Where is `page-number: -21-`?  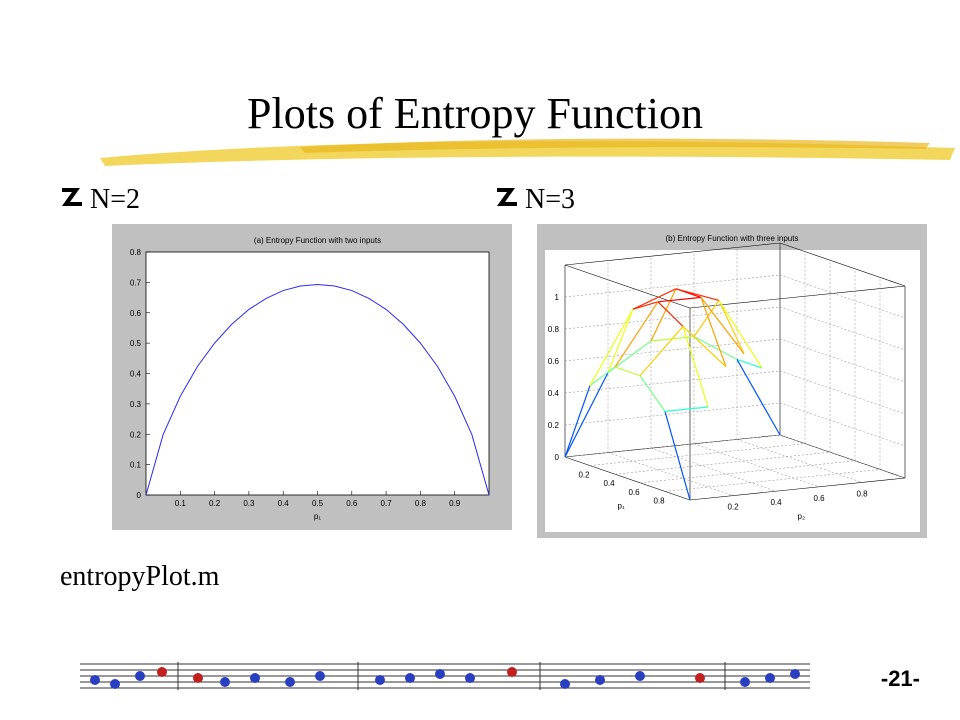
page-number: -21- is located at coordinates (900, 678).